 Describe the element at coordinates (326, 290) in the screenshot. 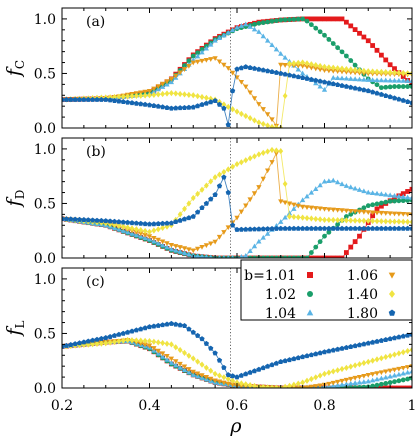

I see `legend: b=1.01 1.02 1.04 1.06 1.40 1.80` at that location.